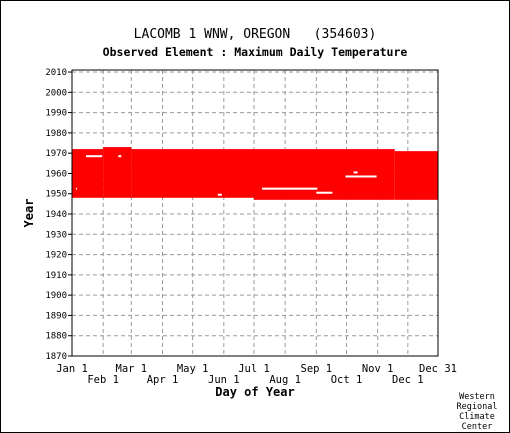 This screenshot has width=510, height=433. I want to click on credit-line-4: Center, so click(477, 427).